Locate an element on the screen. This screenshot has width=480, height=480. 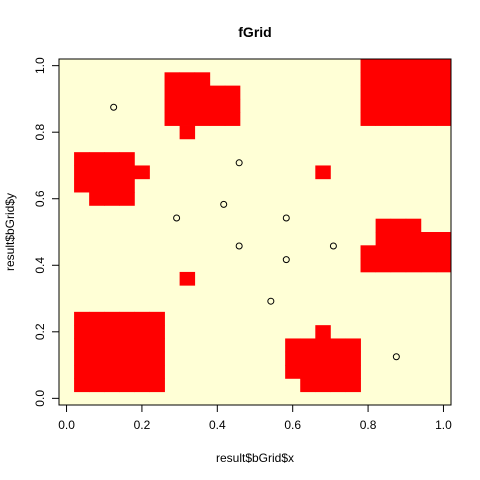
y-axis: 0.0 0.2 0.4 0.6 0.8 1.0 is located at coordinates (46, 232).